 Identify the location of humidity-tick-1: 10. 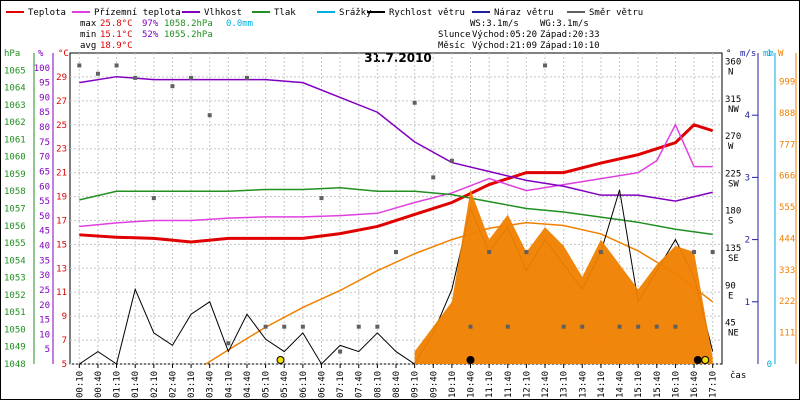
(44, 335).